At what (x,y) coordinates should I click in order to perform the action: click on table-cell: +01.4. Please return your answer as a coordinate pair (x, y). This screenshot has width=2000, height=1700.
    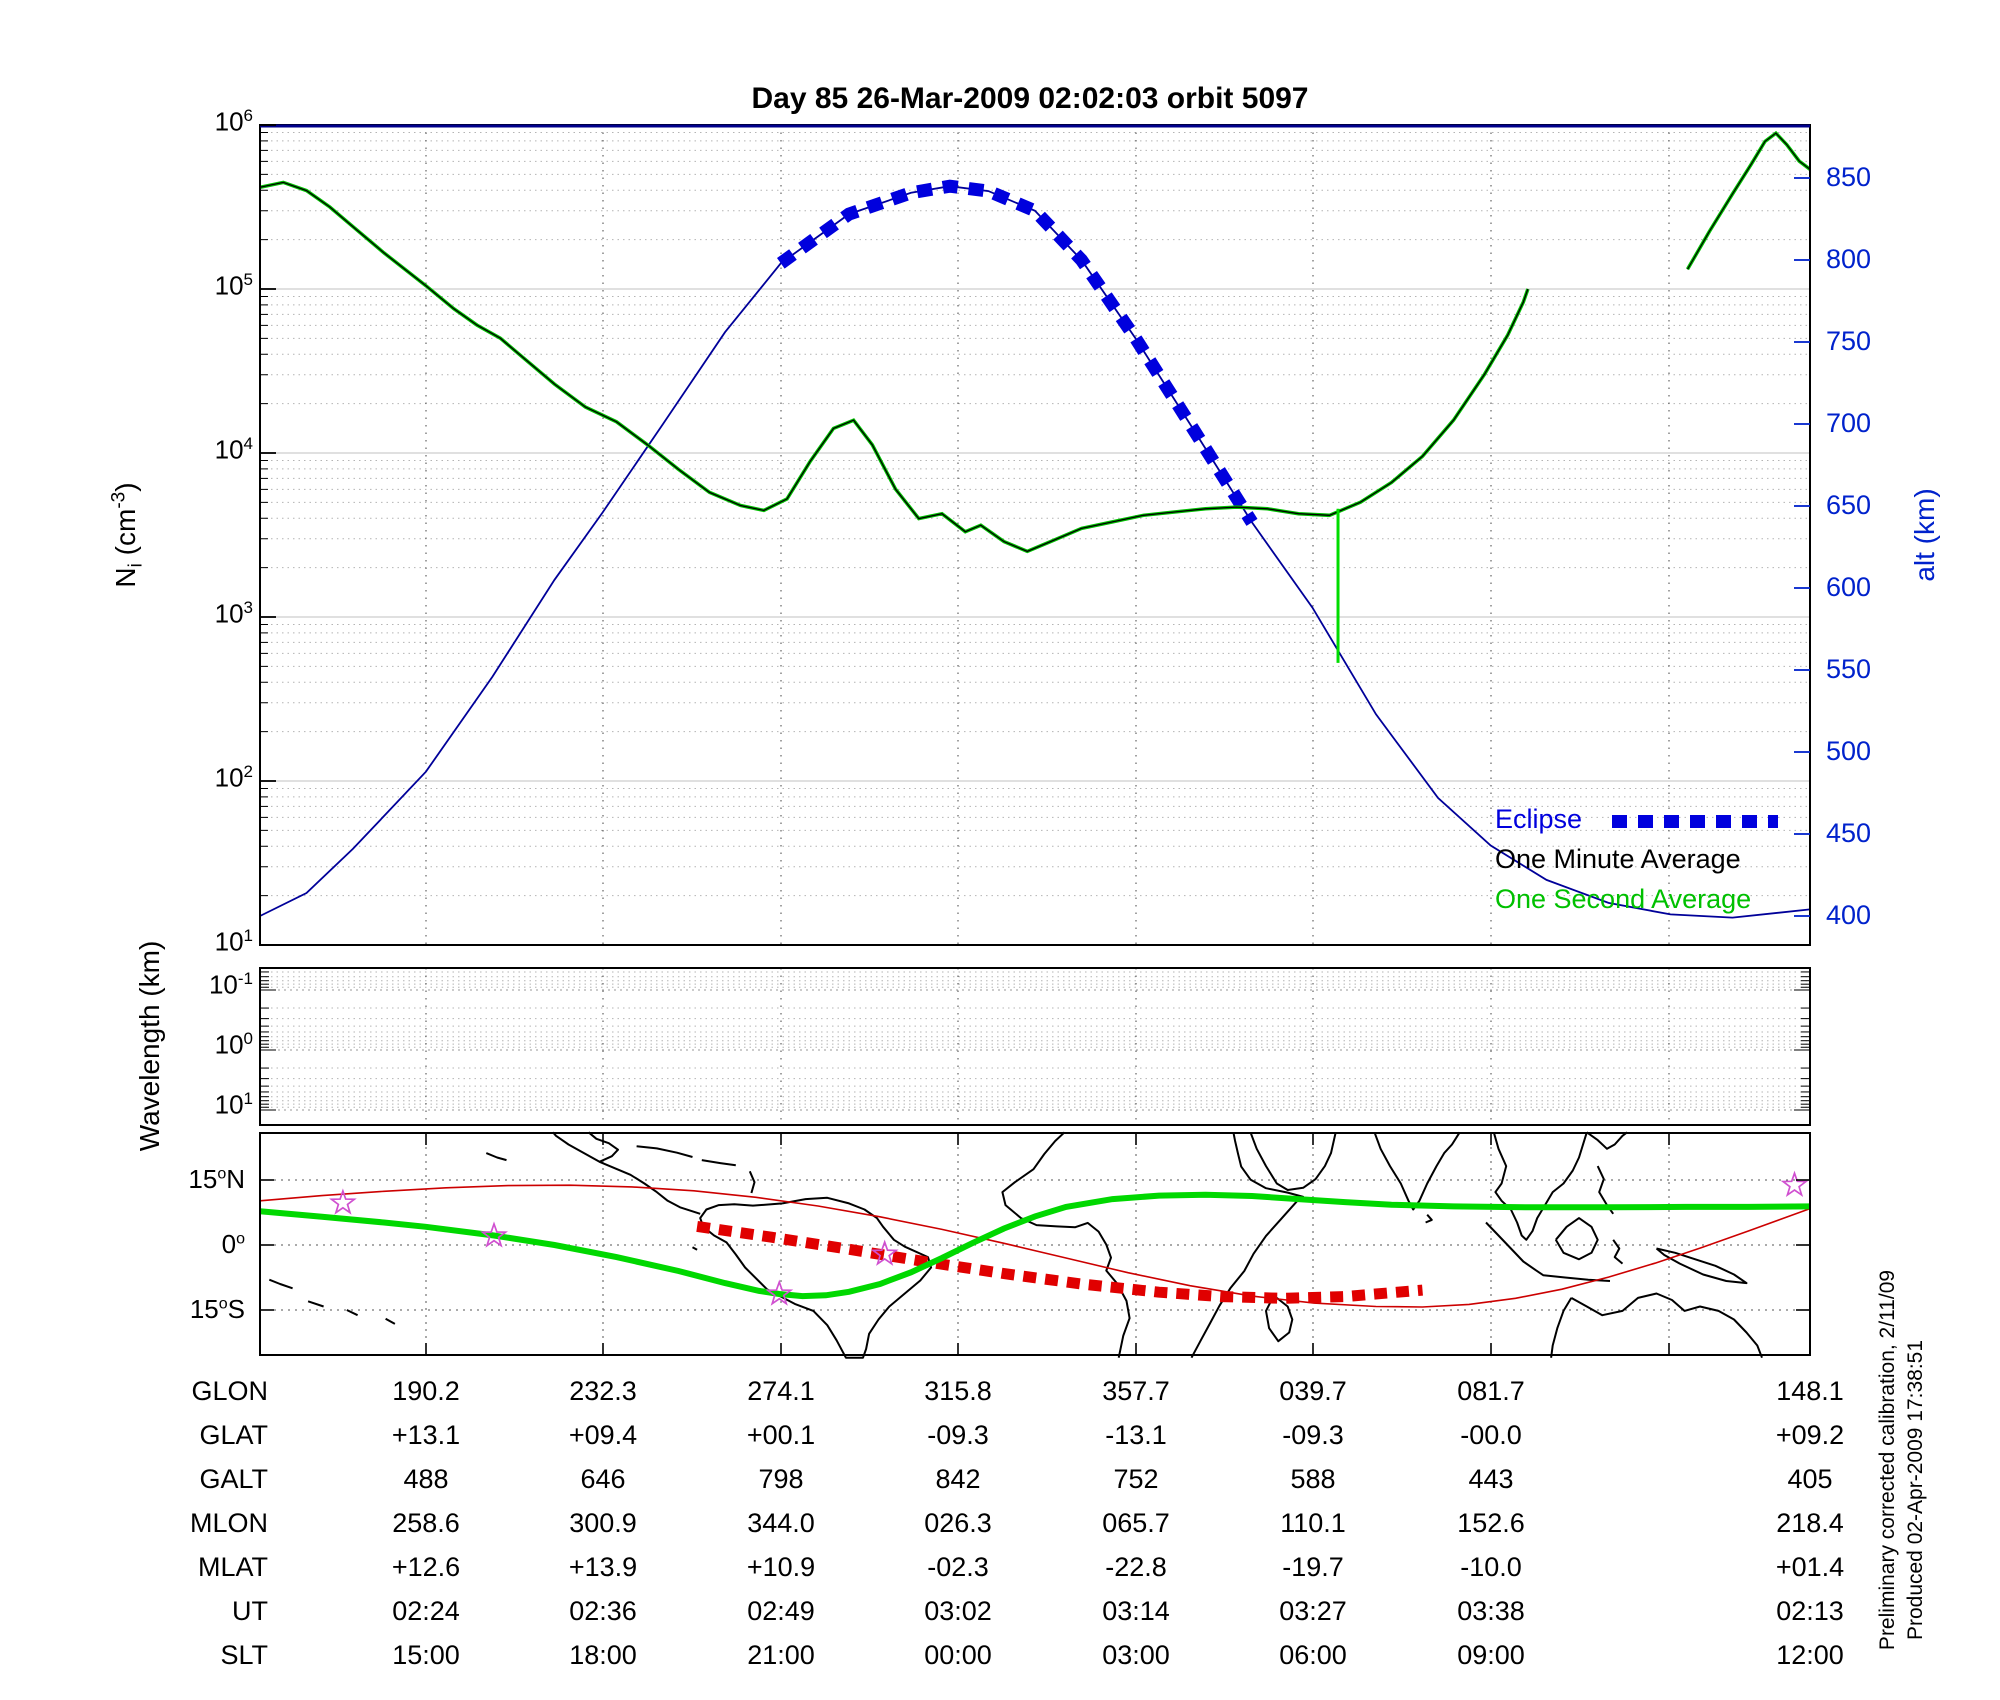
    Looking at the image, I should click on (1810, 1567).